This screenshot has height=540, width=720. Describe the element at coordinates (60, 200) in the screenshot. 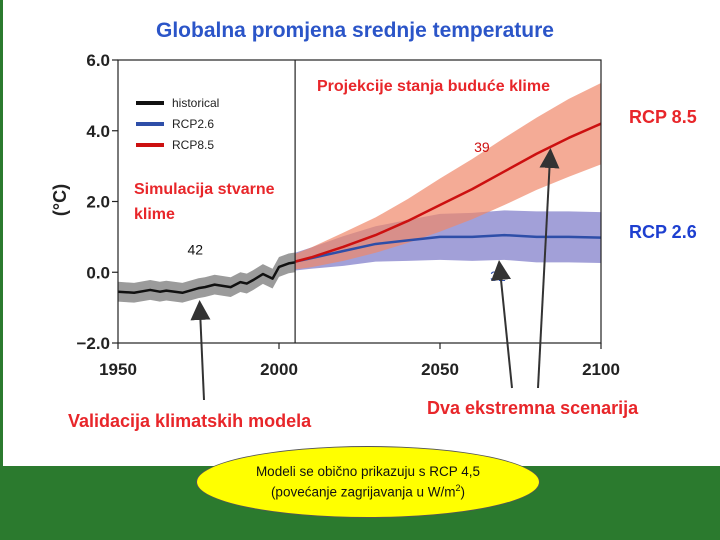

I see `y-axis-label: (°C)` at that location.